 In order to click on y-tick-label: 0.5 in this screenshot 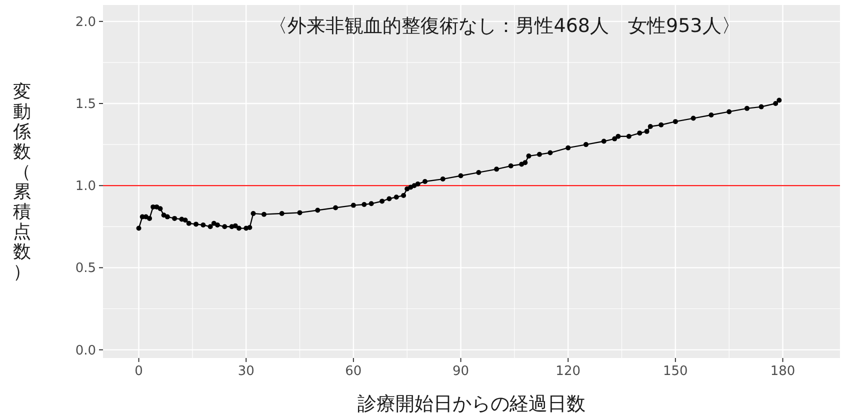, I will do `click(85, 268)`.